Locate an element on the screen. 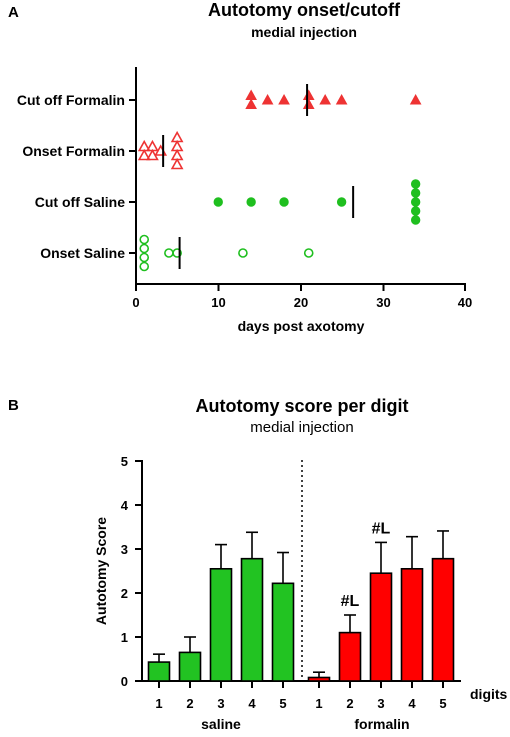 The width and height of the screenshot is (510, 737). panel-b-y-axis-title: Autotomy Score is located at coordinates (101, 571).